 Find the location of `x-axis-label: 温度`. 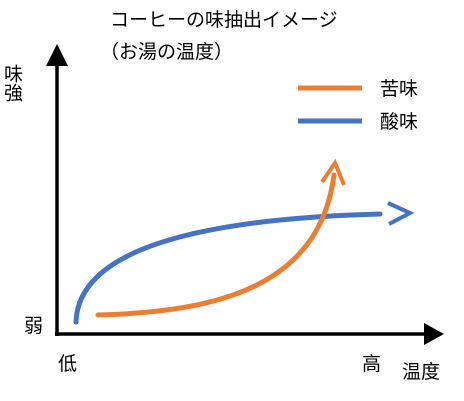

x-axis-label: 温度 is located at coordinates (421, 372).